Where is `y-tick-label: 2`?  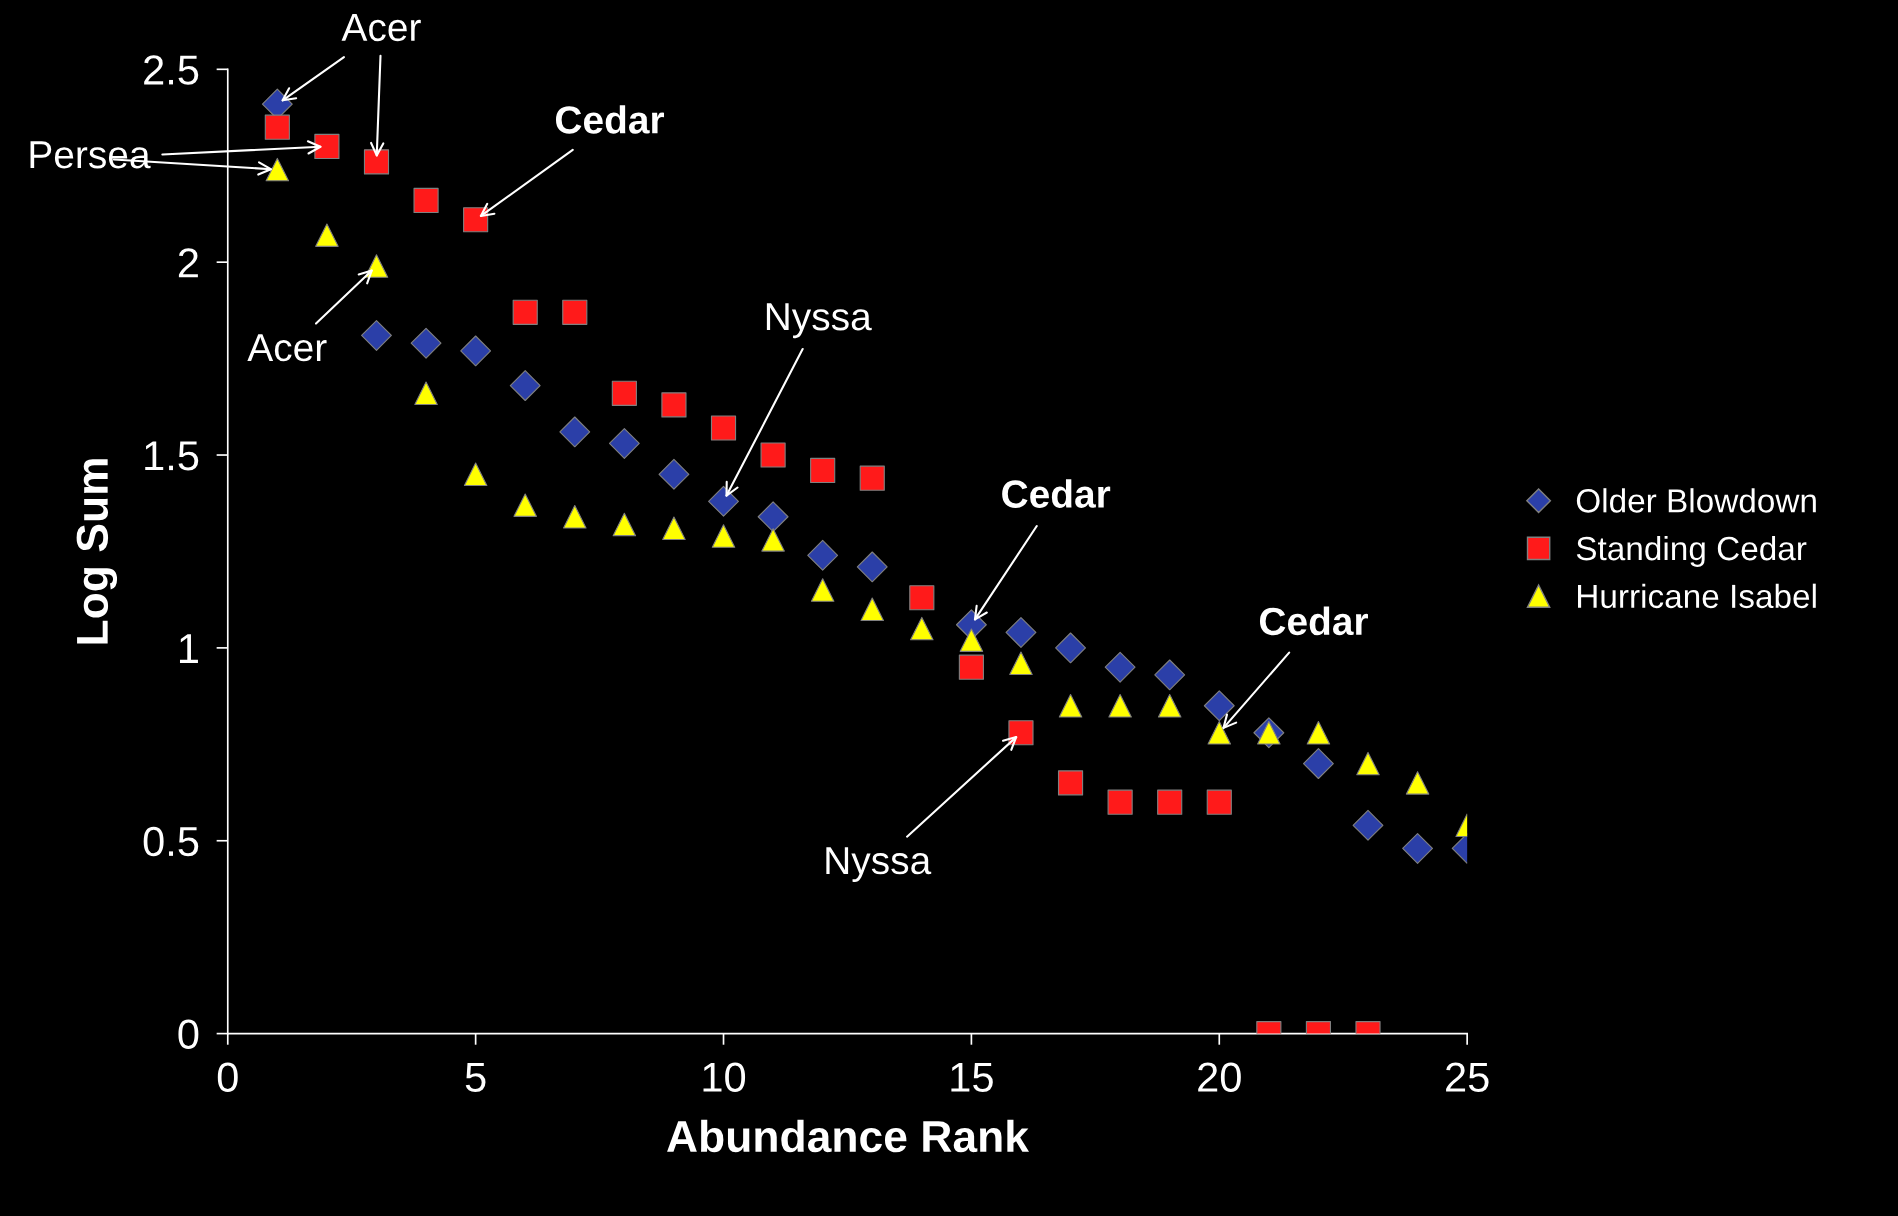
y-tick-label: 2 is located at coordinates (188, 263).